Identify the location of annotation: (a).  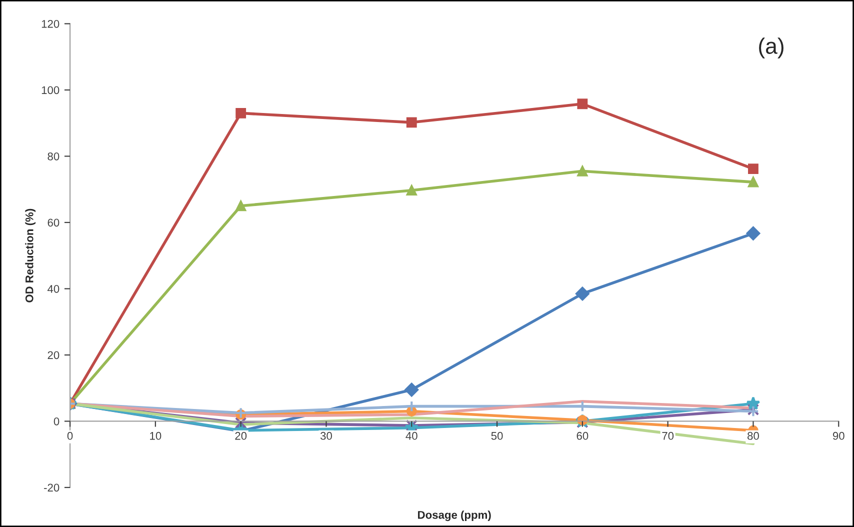
(771, 48).